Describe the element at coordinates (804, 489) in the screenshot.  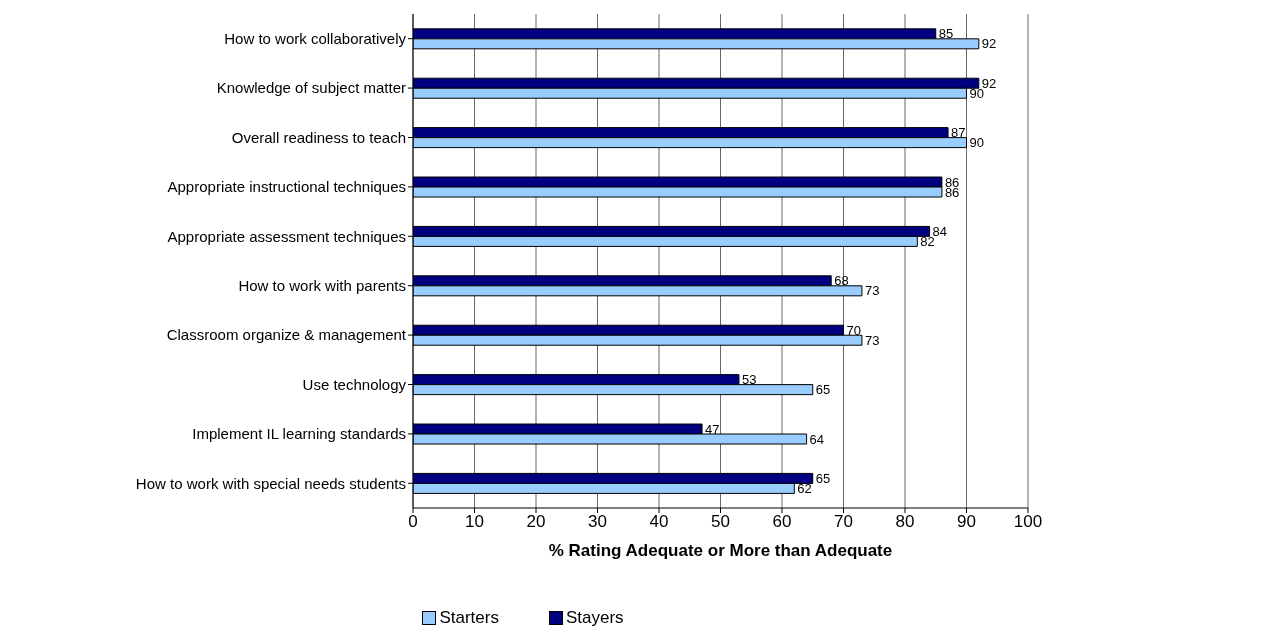
I see `data-label: 62` at that location.